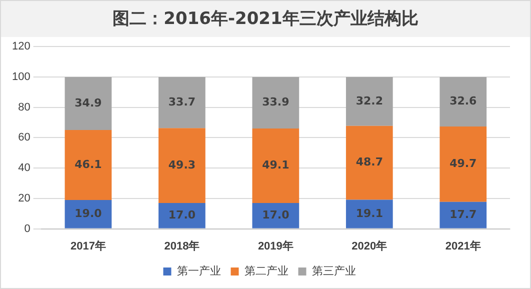 This screenshot has height=289, width=531. I want to click on y-tick-label: 0, so click(27, 228).